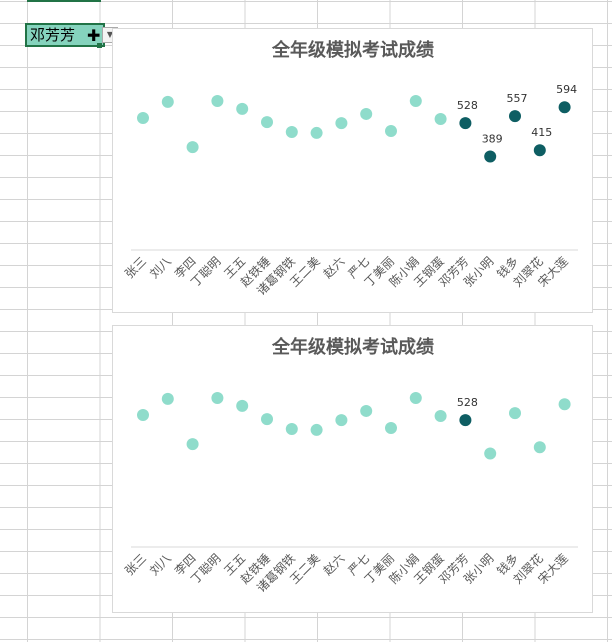 This screenshot has width=612, height=642. I want to click on data-label: 594, so click(566, 89).